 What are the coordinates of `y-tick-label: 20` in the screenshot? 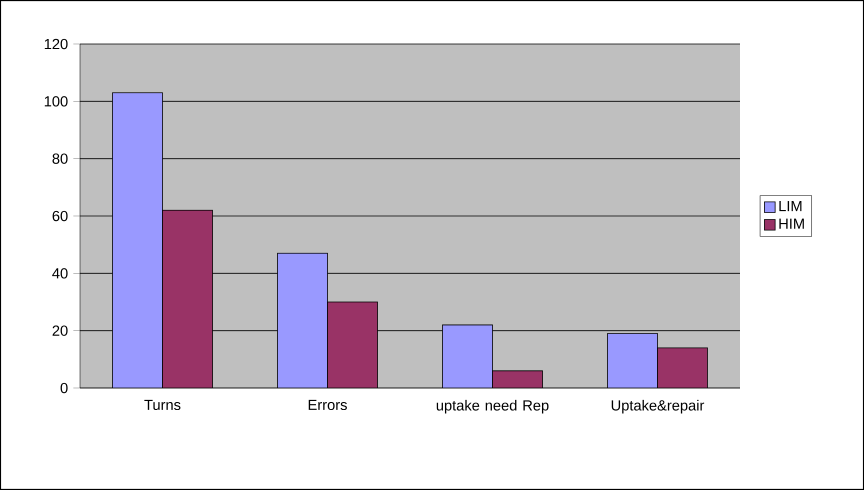 It's located at (60, 330).